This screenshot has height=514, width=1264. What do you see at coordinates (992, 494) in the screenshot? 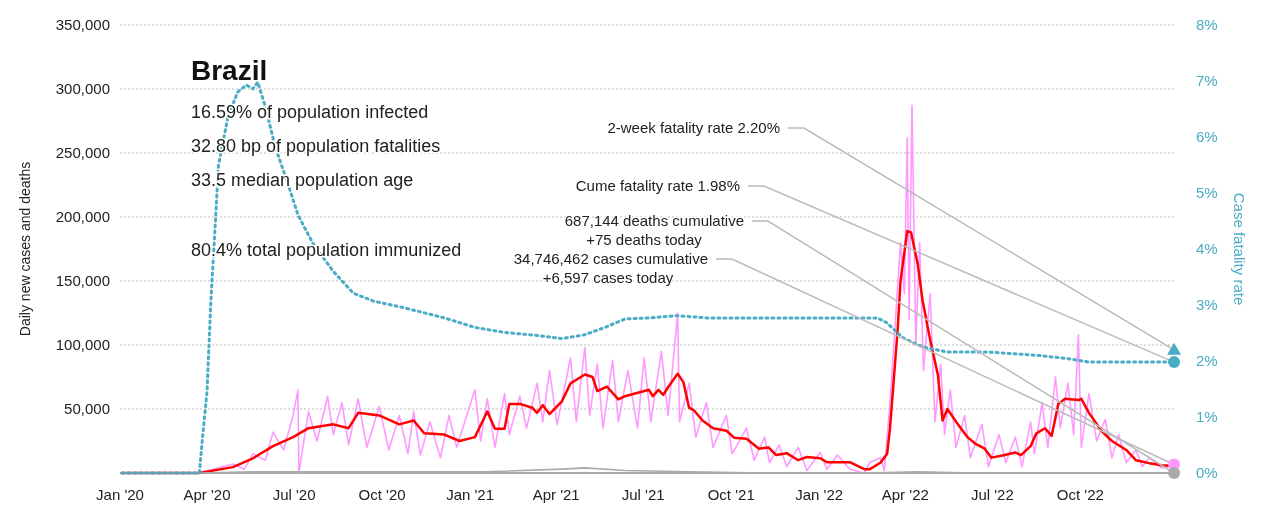
I see `x-tick-label: Jul '22` at bounding box center [992, 494].